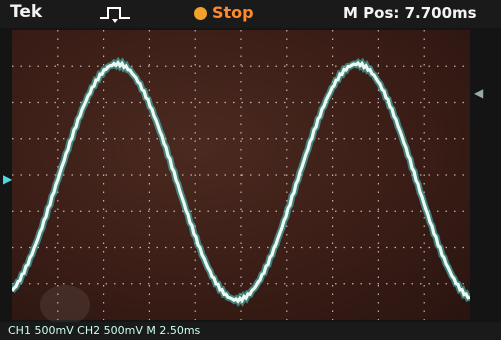 This screenshot has width=501, height=340. What do you see at coordinates (115, 15) in the screenshot?
I see `pulse-icon` at bounding box center [115, 15].